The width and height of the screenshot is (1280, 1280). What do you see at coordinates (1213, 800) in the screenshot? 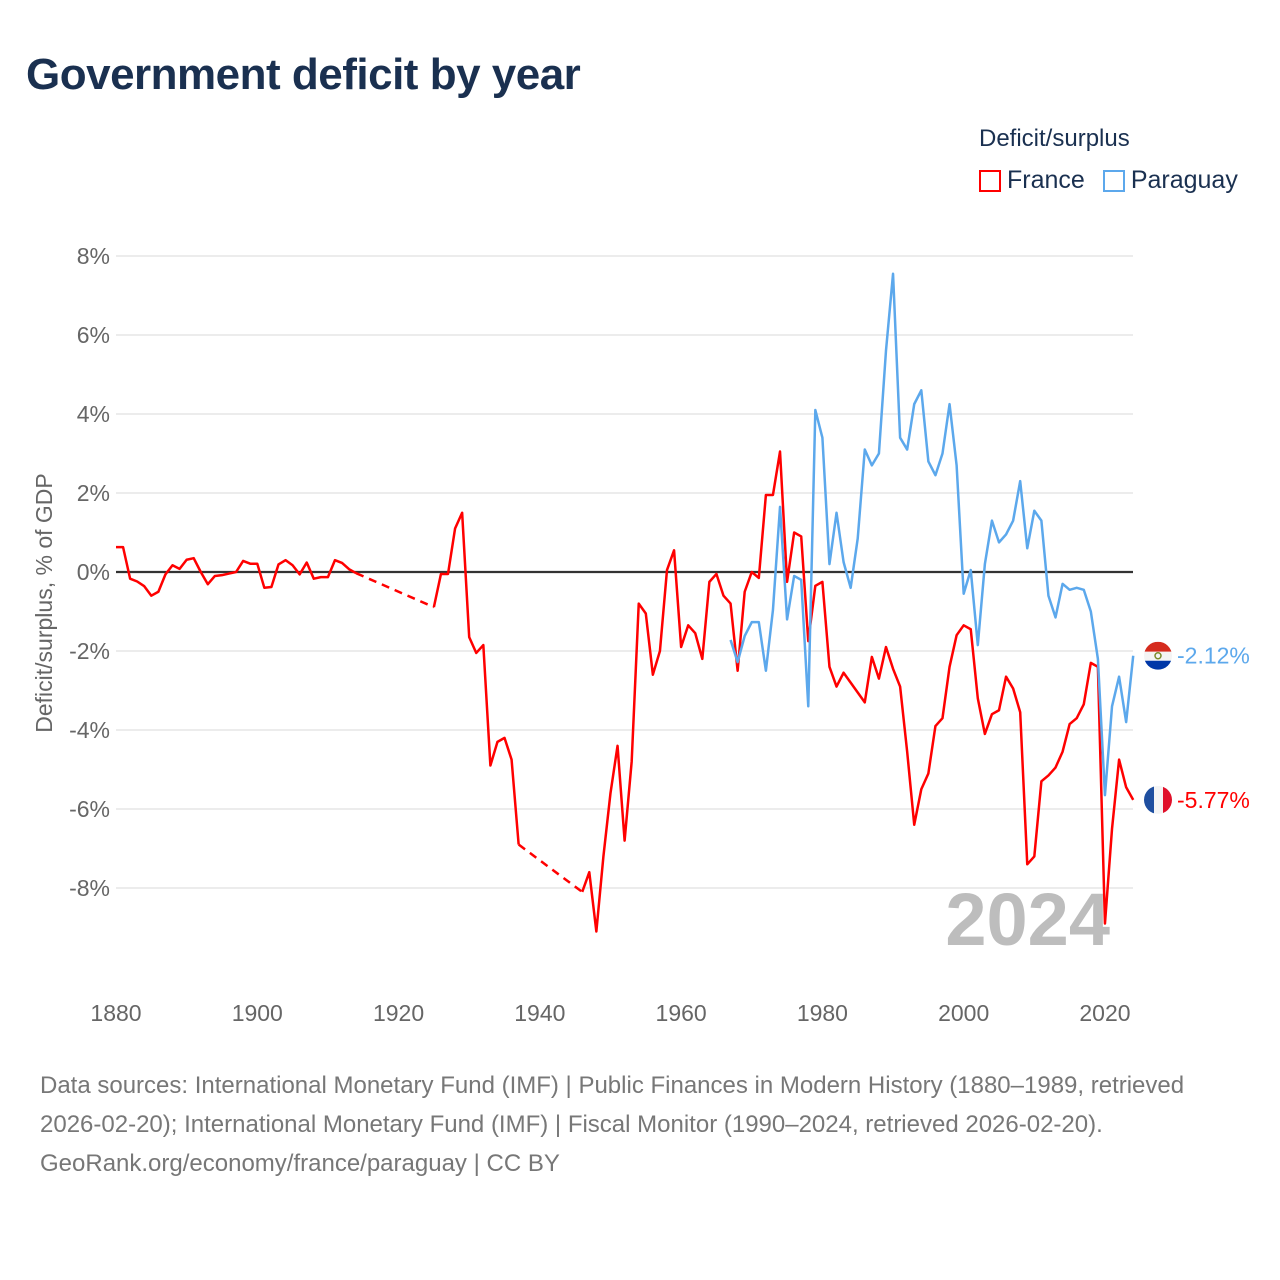
I see `end-label-france: -5.77%` at bounding box center [1213, 800].